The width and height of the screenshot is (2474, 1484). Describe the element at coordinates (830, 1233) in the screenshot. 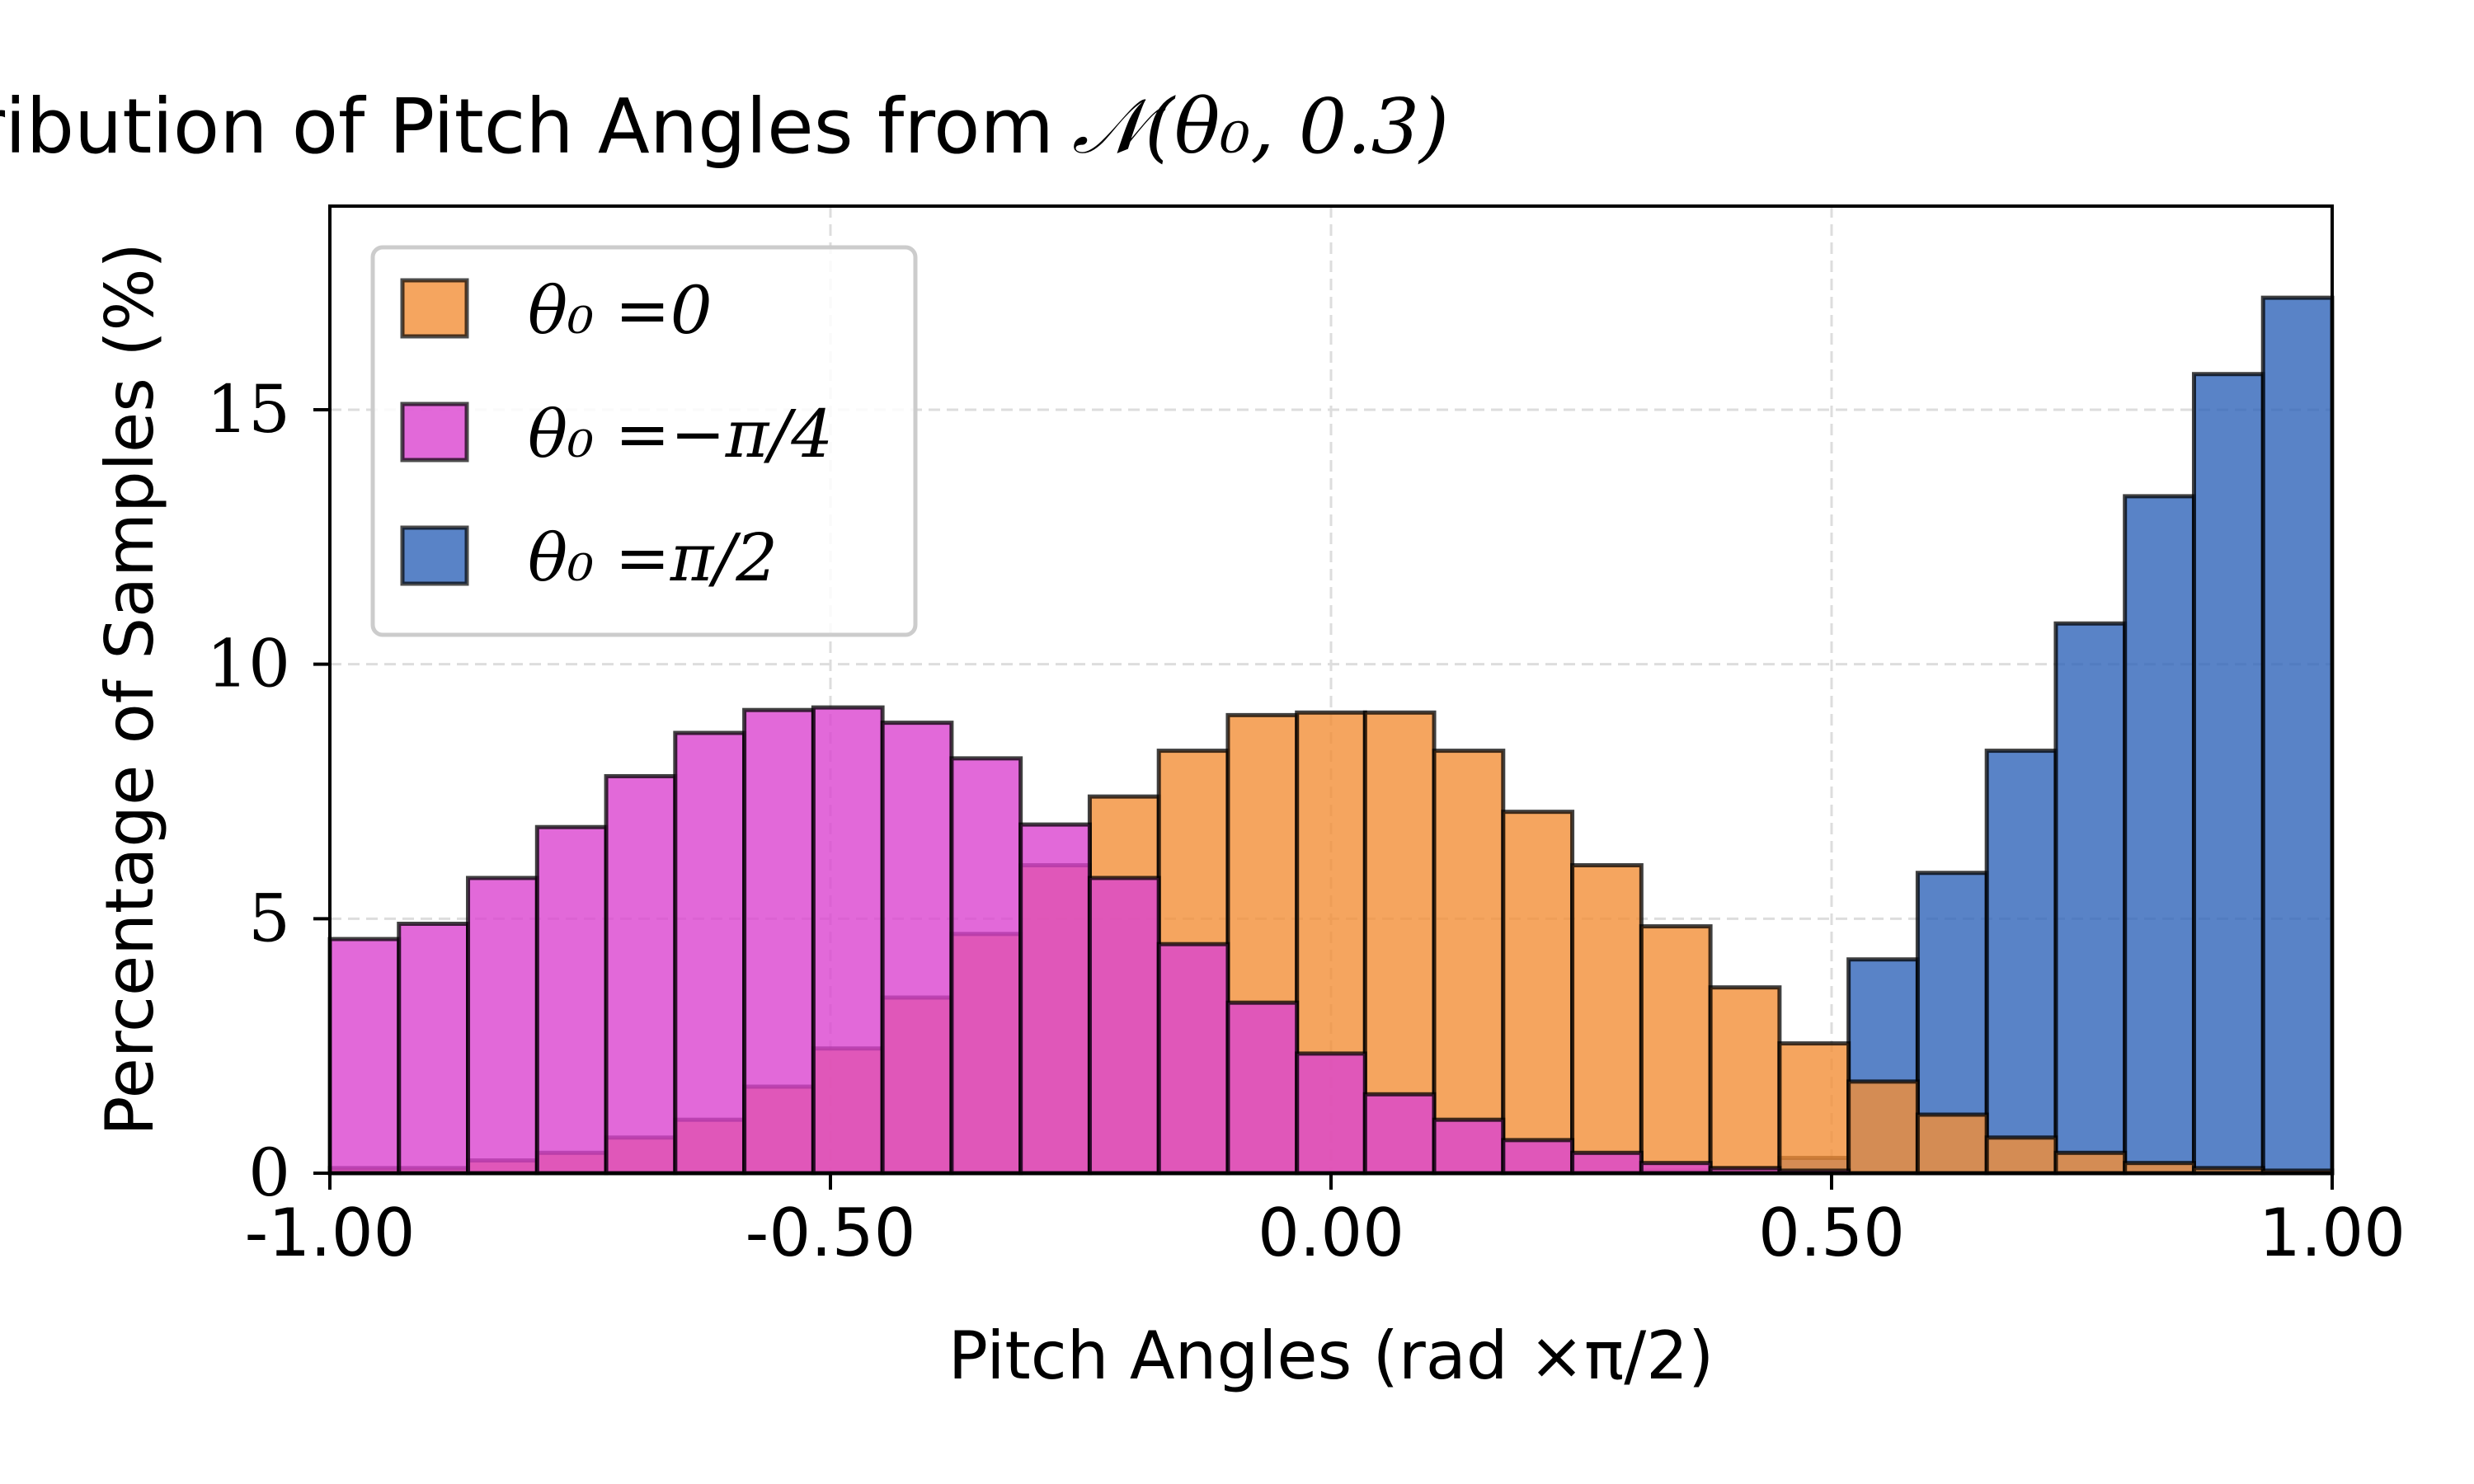

I see `x-tick-label-1: -0.50` at that location.